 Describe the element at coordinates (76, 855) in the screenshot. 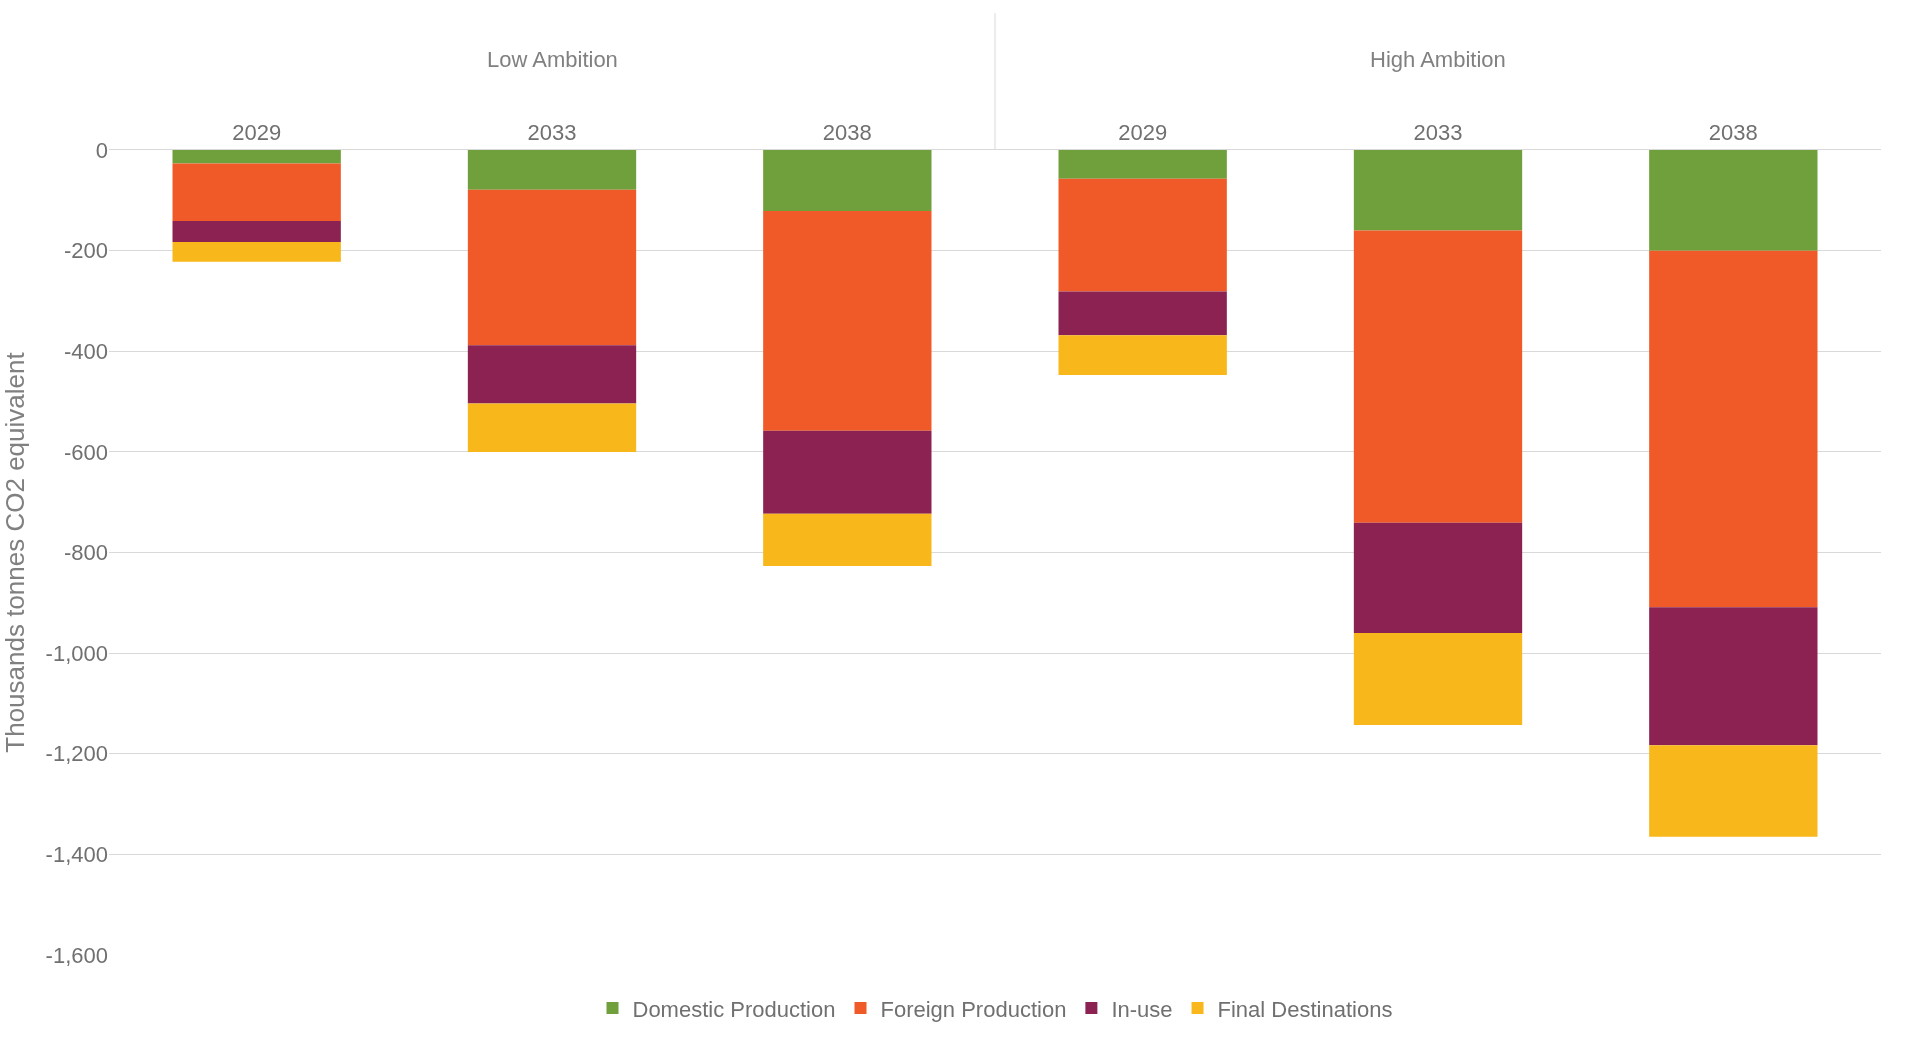

I see `y-tick-label: -1,400` at that location.